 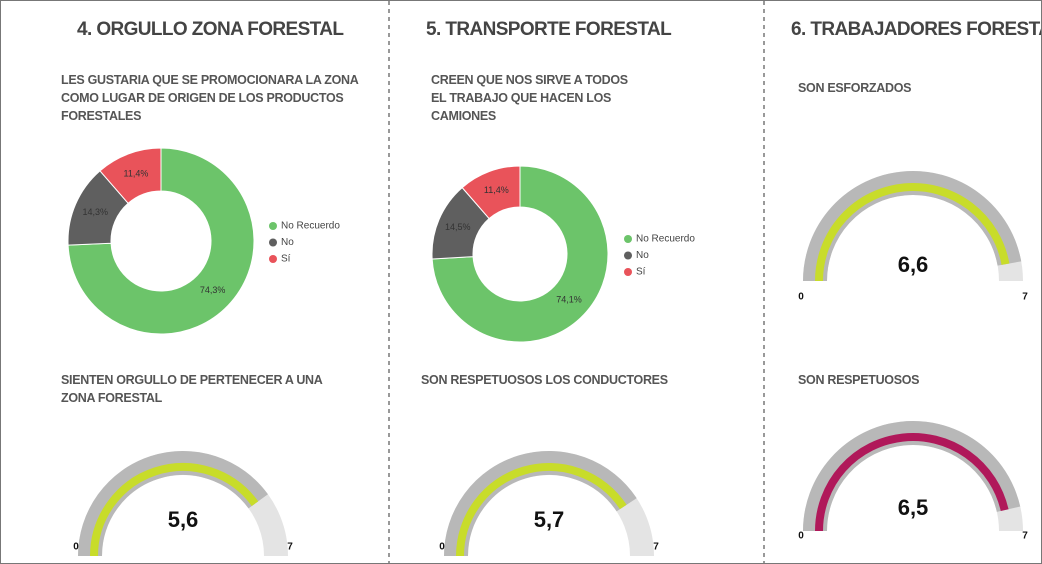 What do you see at coordinates (549, 519) in the screenshot?
I see `gauge-label: 5,7` at bounding box center [549, 519].